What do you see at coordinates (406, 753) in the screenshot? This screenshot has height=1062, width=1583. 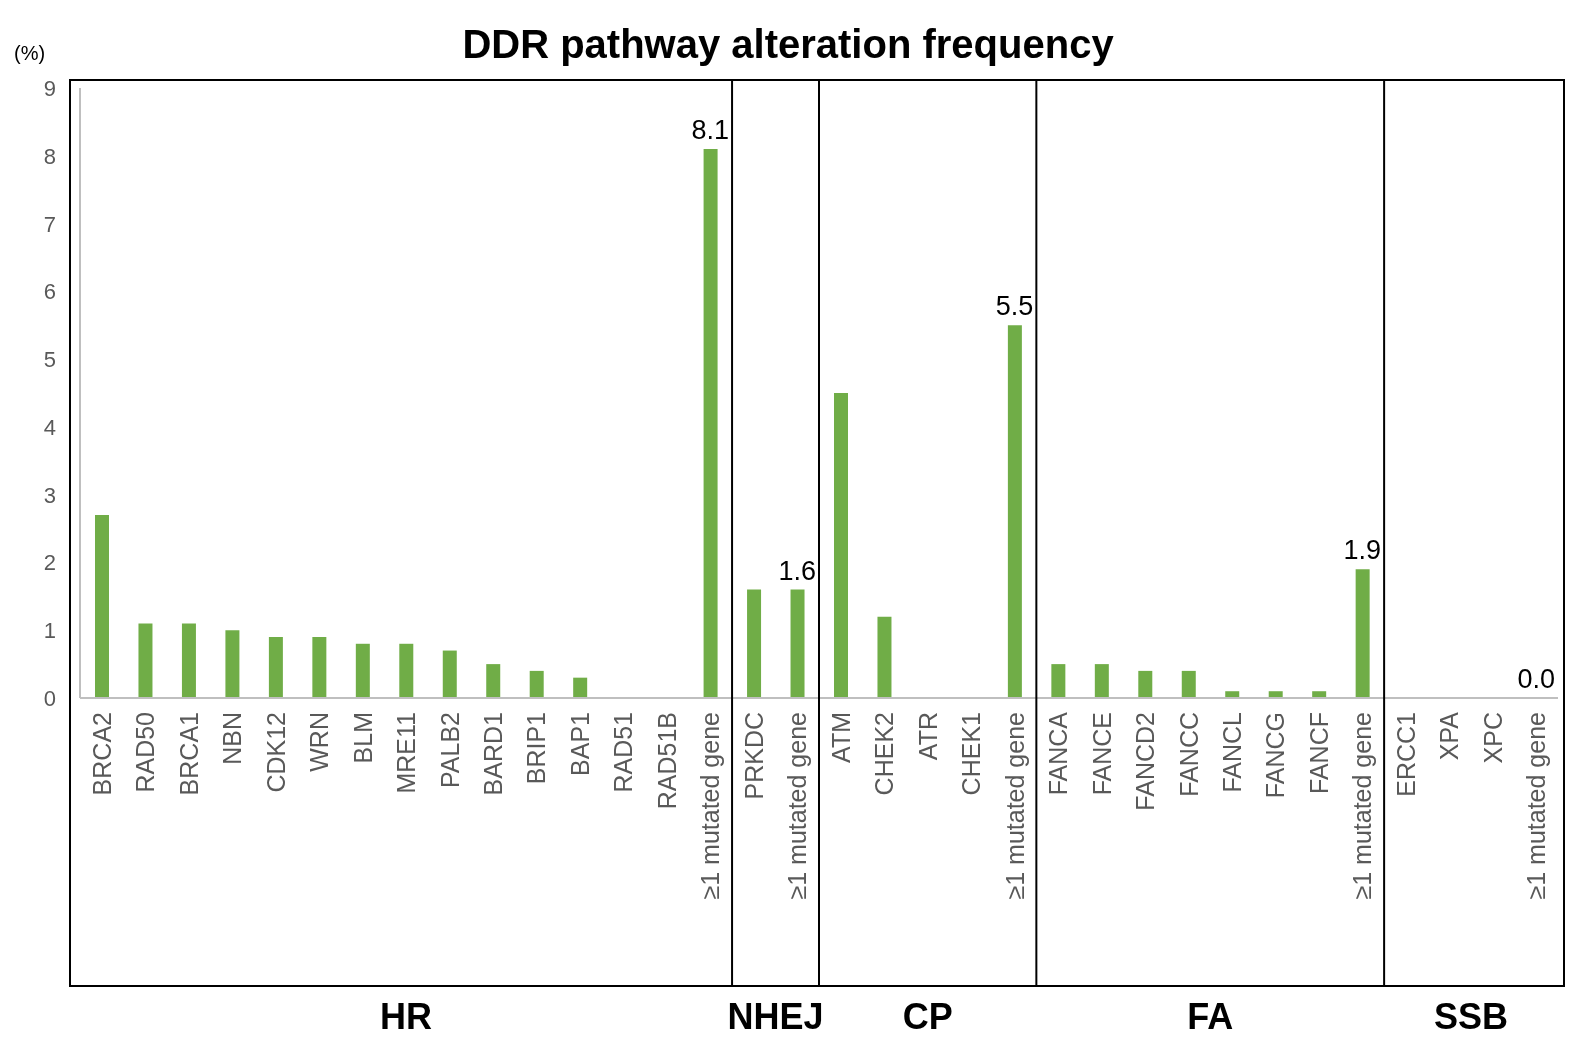 I see `x-tick-label: MRE11` at bounding box center [406, 753].